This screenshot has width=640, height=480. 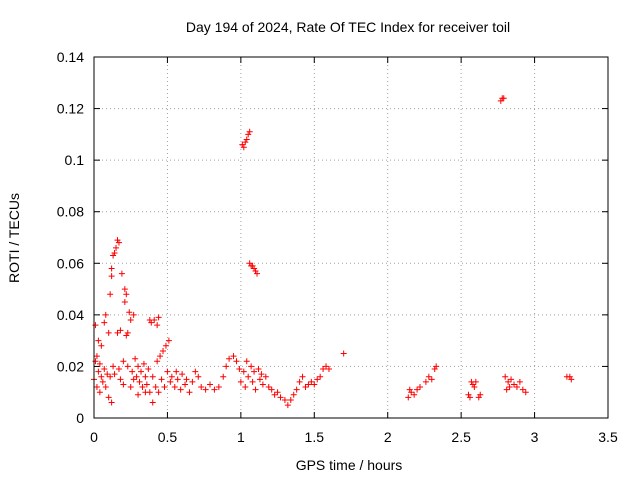 I want to click on y-axis-label: ROTI / TECUs, so click(x=14, y=238).